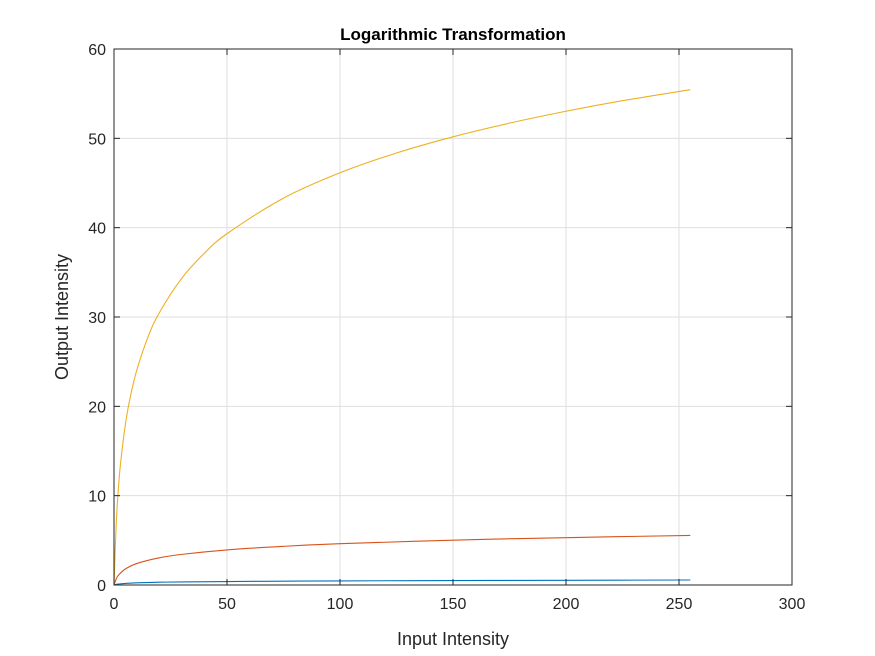 Image resolution: width=875 pixels, height=656 pixels. What do you see at coordinates (340, 604) in the screenshot?
I see `x-tick-label: 100` at bounding box center [340, 604].